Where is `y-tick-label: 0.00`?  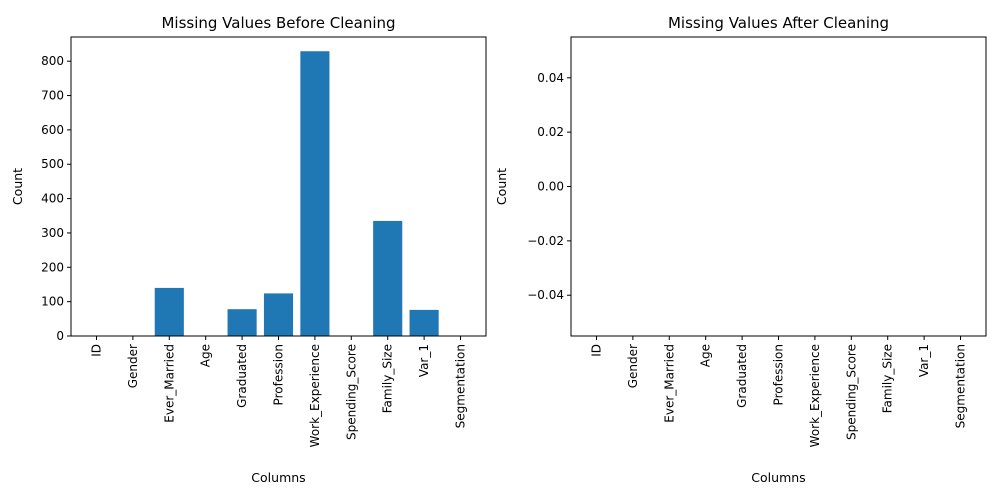 y-tick-label: 0.00 is located at coordinates (550, 187).